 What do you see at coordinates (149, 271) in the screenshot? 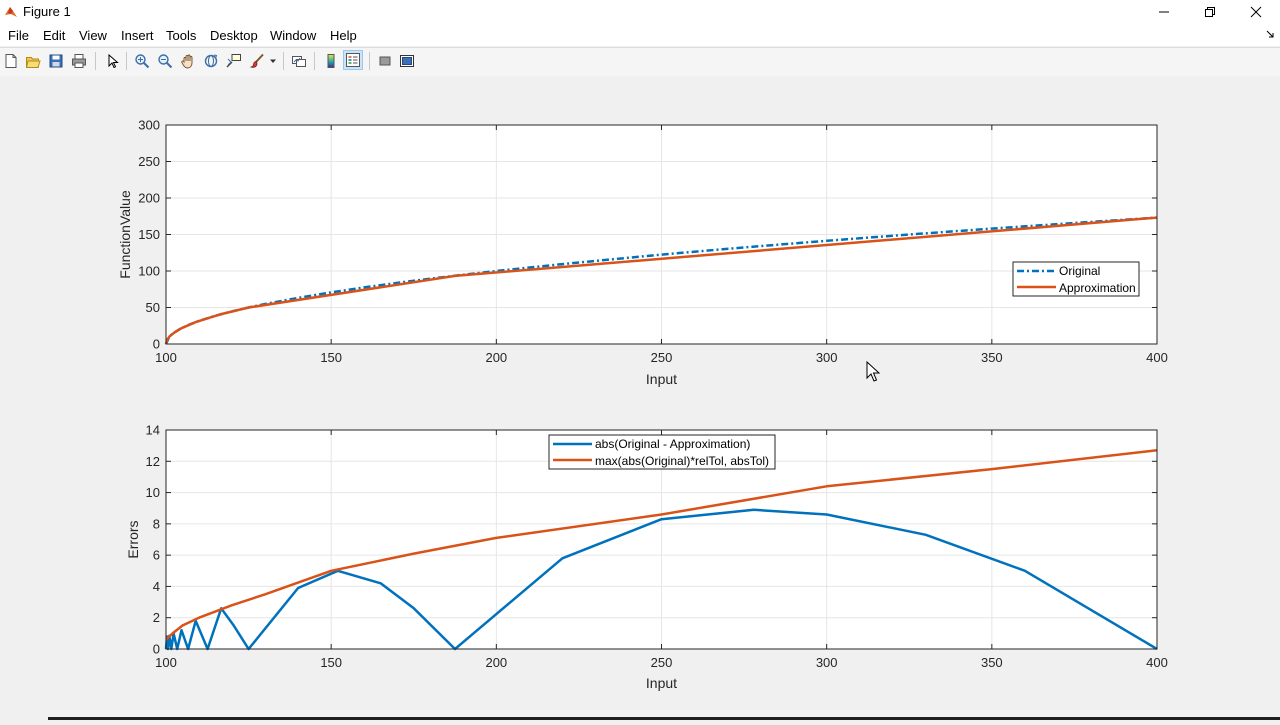
I see `y-tick-label: 100` at bounding box center [149, 271].